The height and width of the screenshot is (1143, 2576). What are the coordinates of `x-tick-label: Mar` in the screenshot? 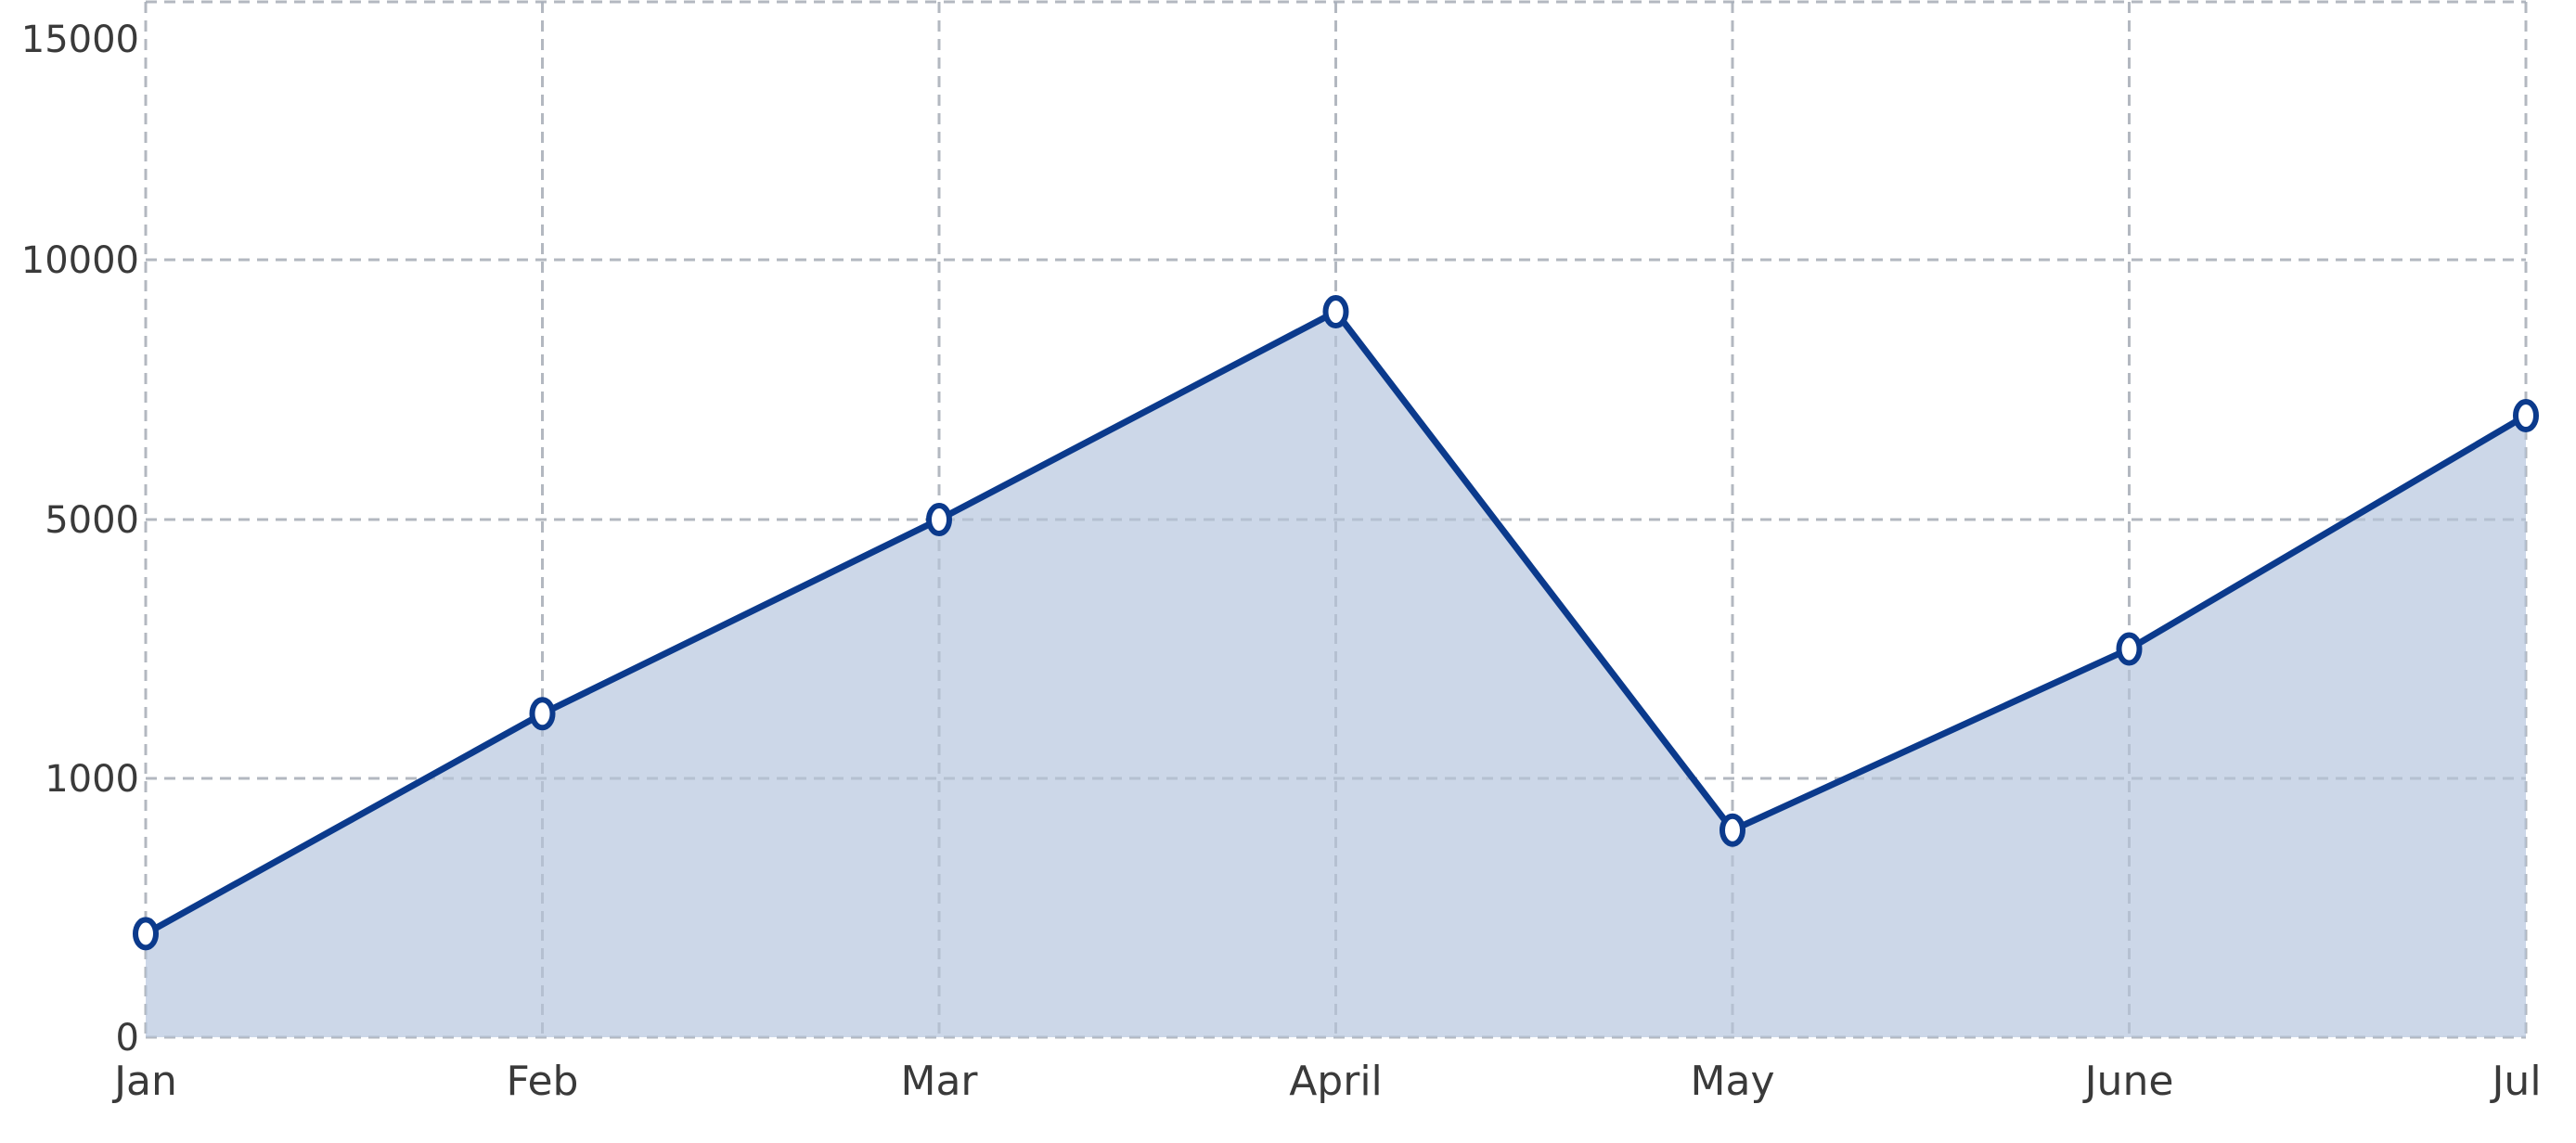 It's located at (939, 1081).